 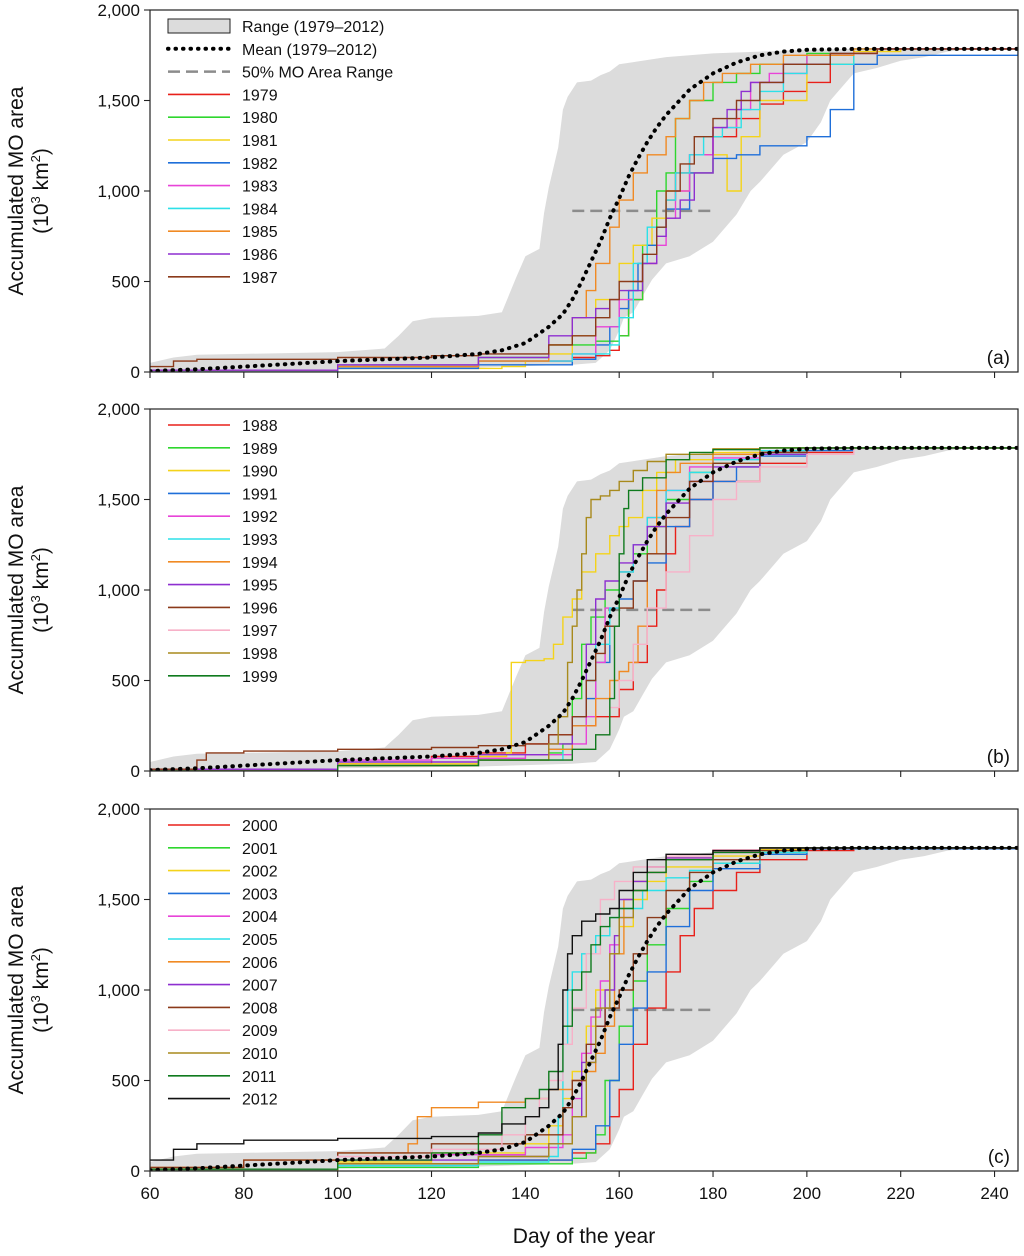 I want to click on legend-label-1994: 1994, so click(x=260, y=563).